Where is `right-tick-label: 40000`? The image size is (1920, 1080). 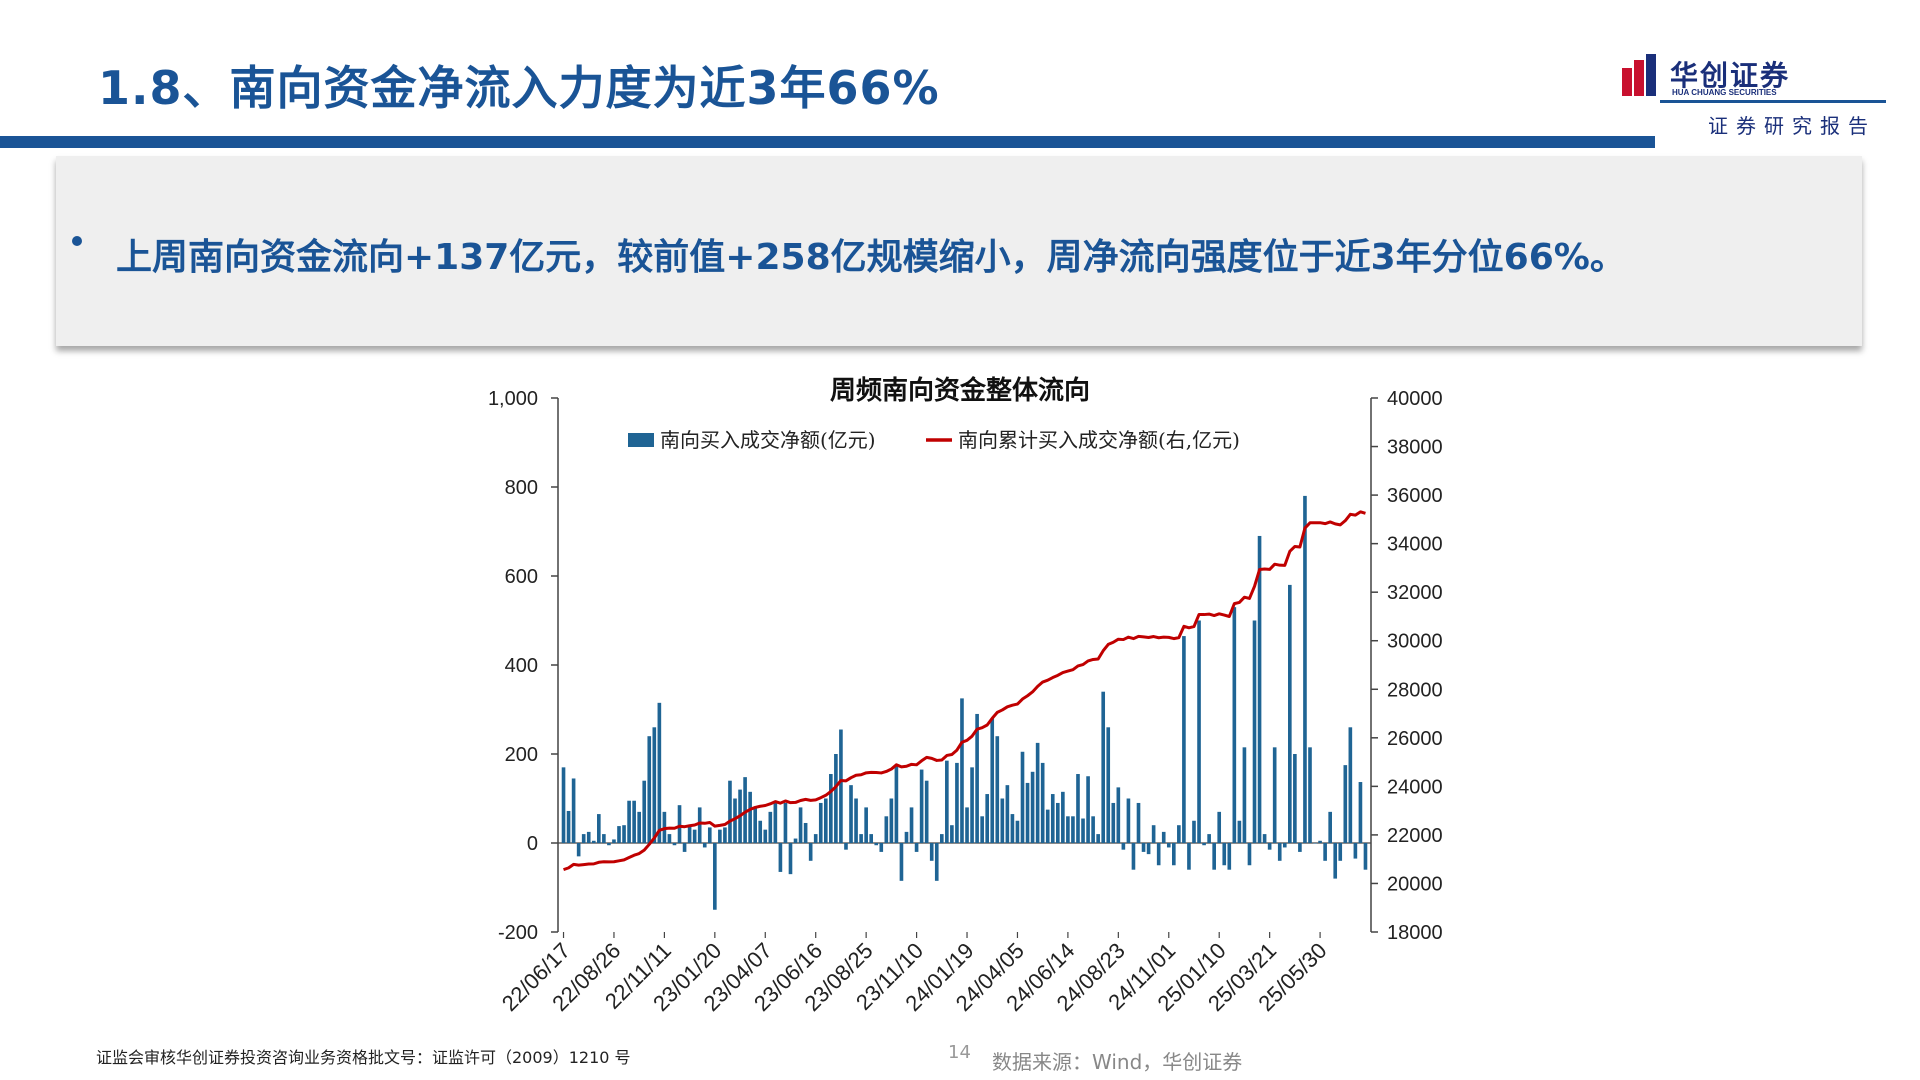 right-tick-label: 40000 is located at coordinates (1415, 399).